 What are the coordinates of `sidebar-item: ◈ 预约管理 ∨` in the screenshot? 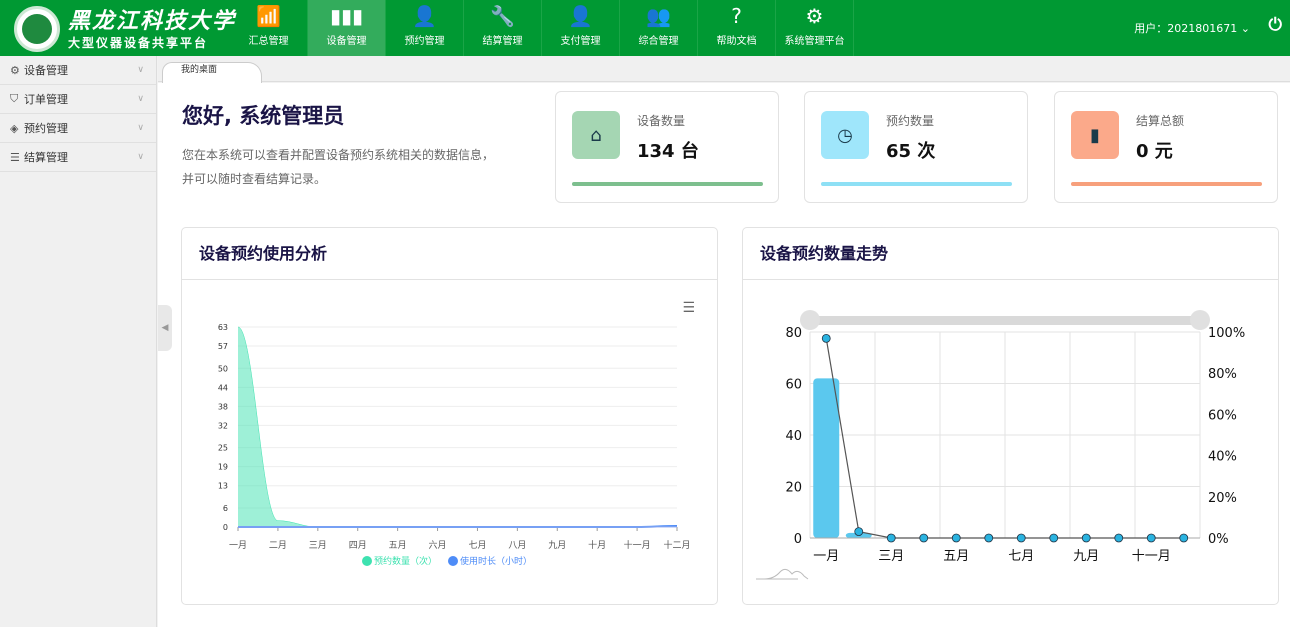 It's located at (78, 128).